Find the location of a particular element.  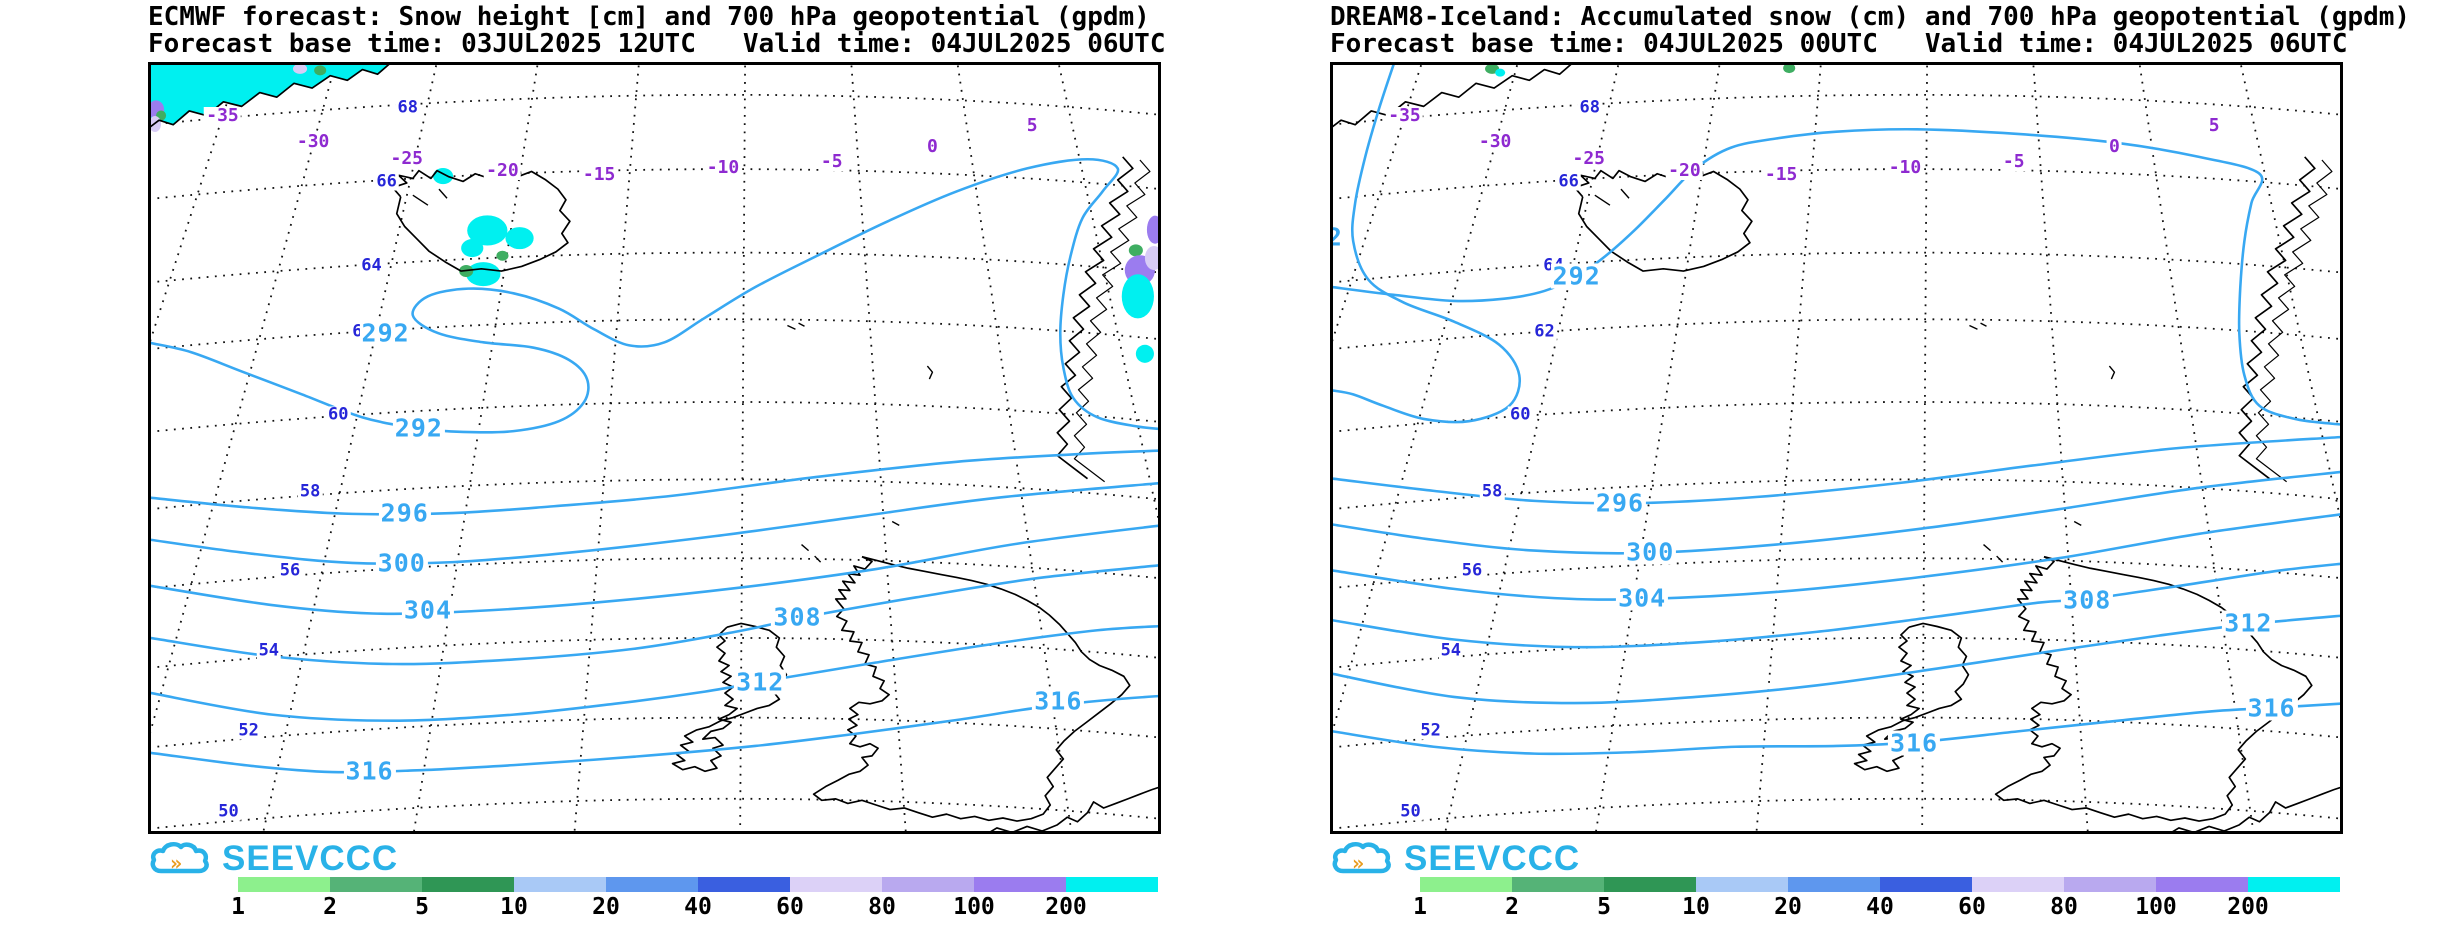

legend-tick-label: 10 is located at coordinates (514, 907).